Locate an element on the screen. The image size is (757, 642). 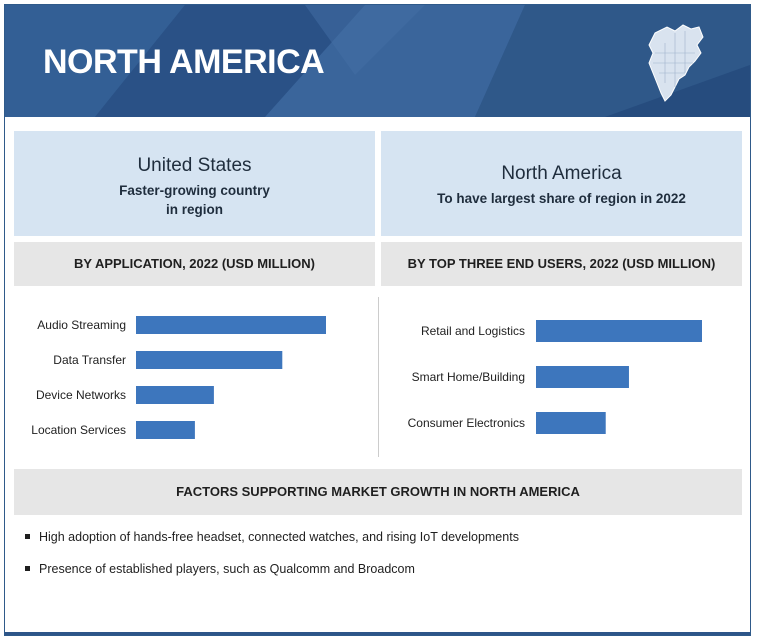
callout-na-line1: To have largest share of region in 2022 is located at coordinates (561, 198).